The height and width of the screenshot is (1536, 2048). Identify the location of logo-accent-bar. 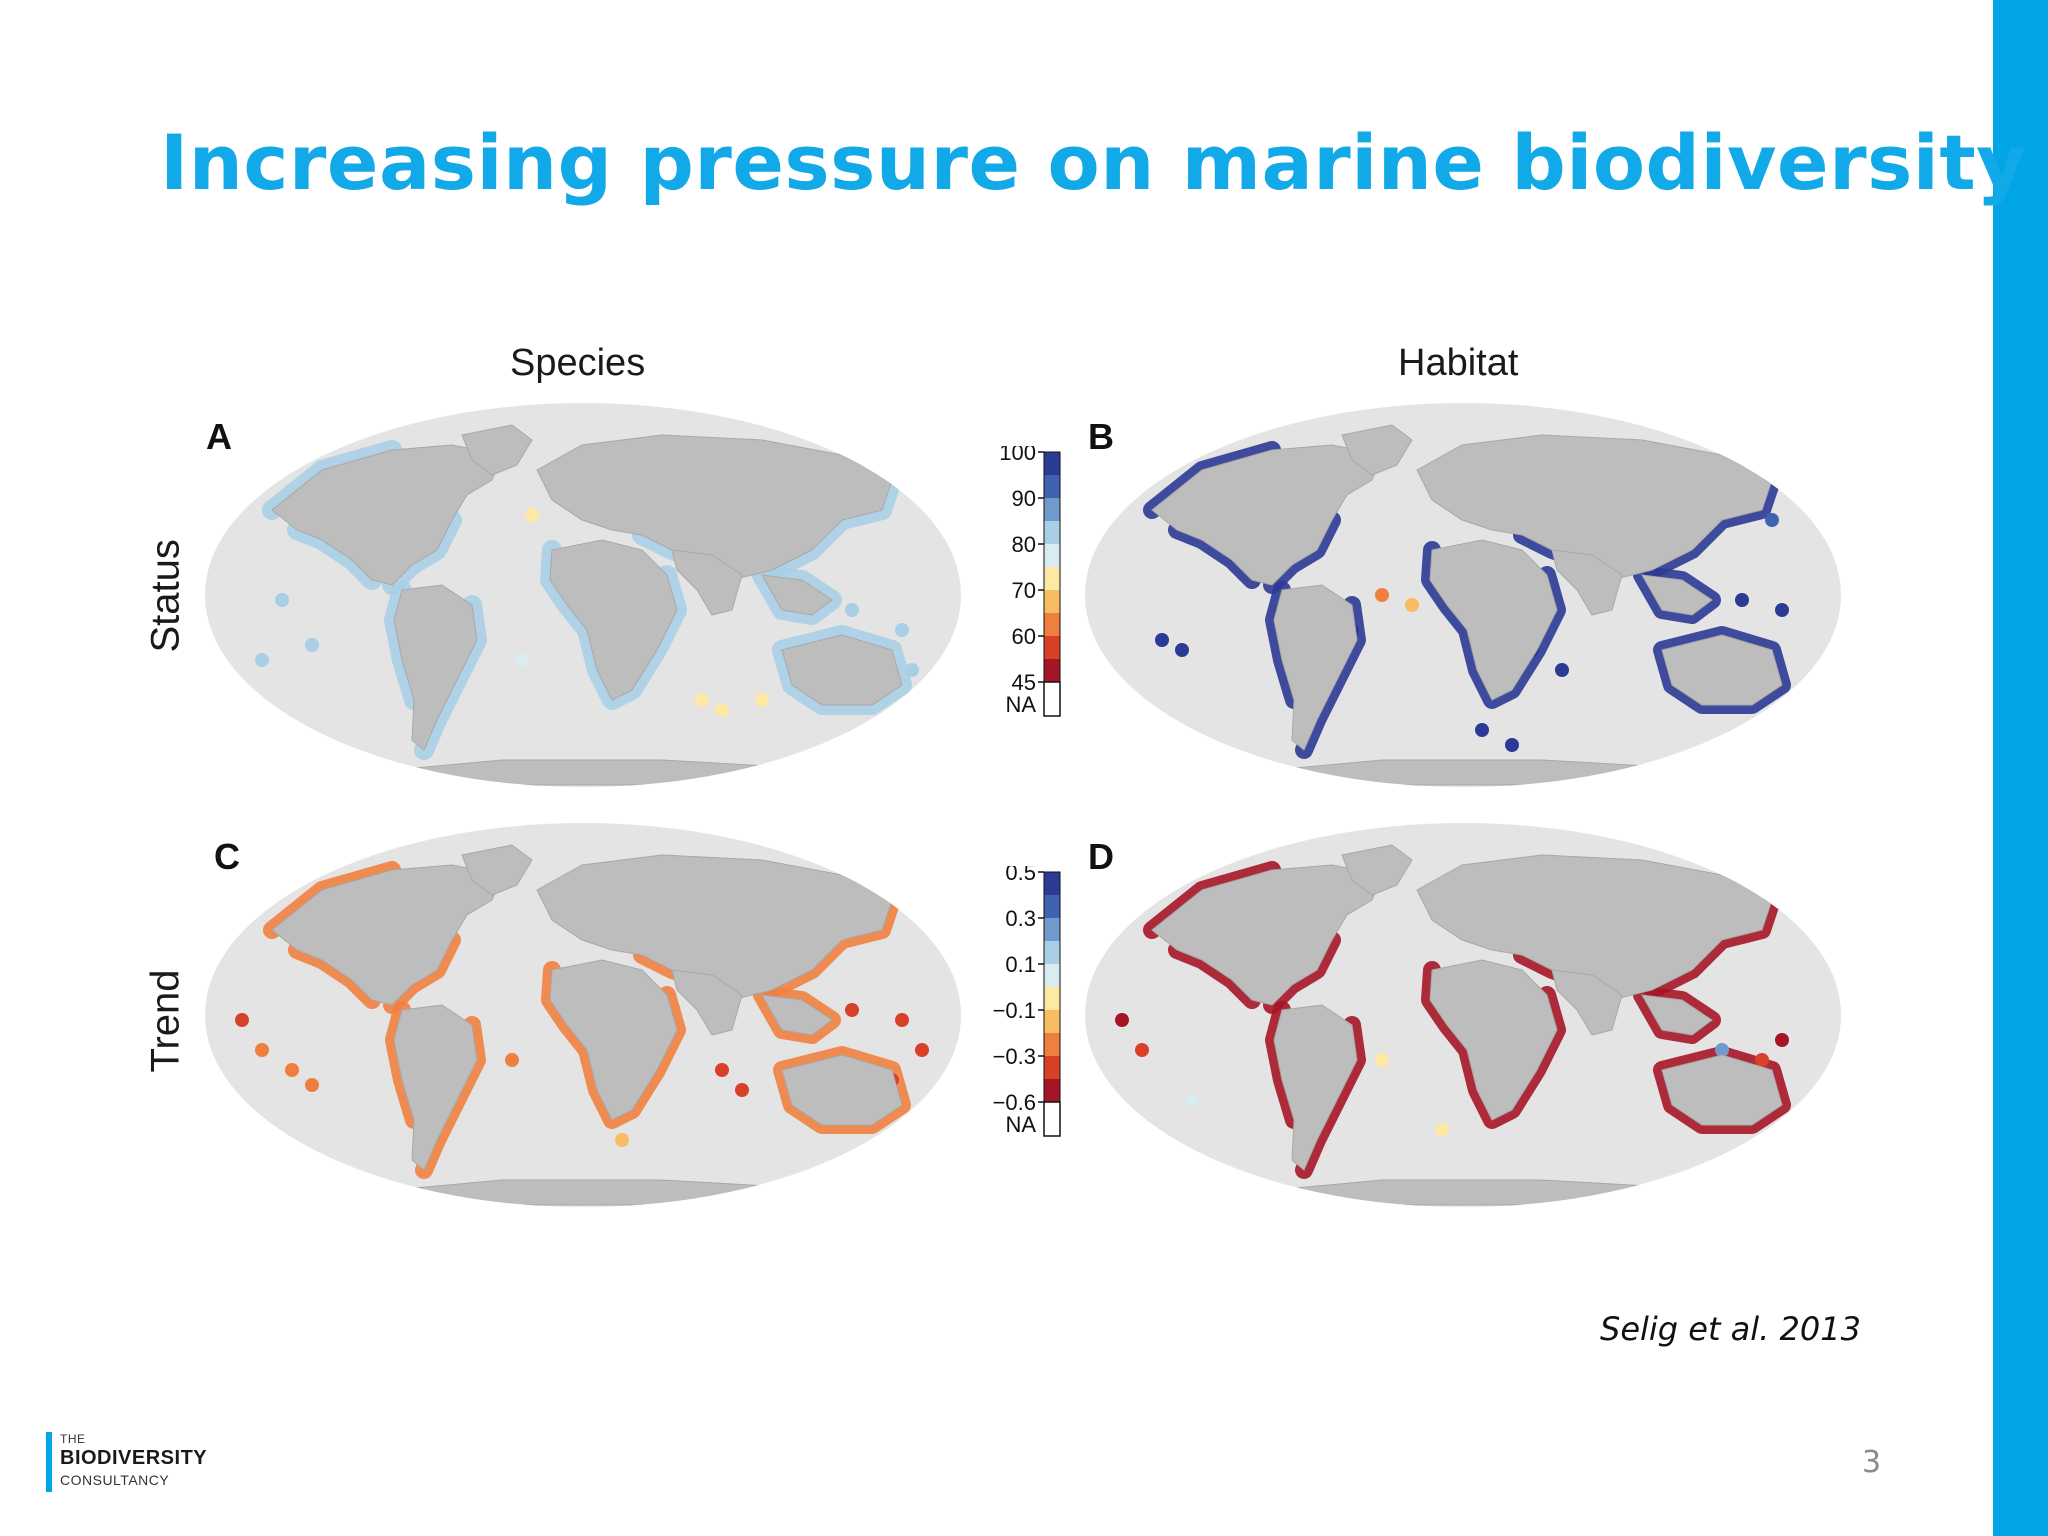
(49, 1462).